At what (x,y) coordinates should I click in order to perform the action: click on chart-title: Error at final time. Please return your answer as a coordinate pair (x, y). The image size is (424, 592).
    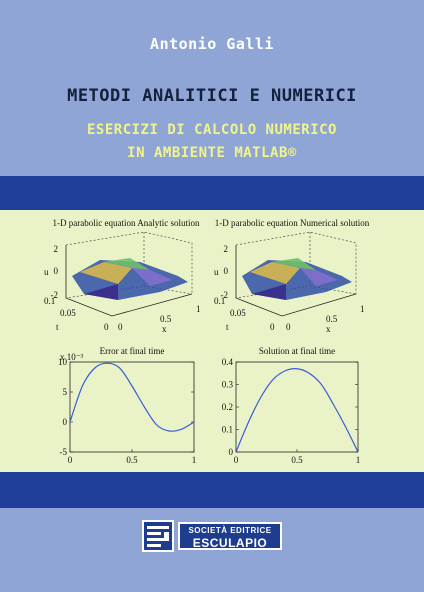
    Looking at the image, I should click on (132, 351).